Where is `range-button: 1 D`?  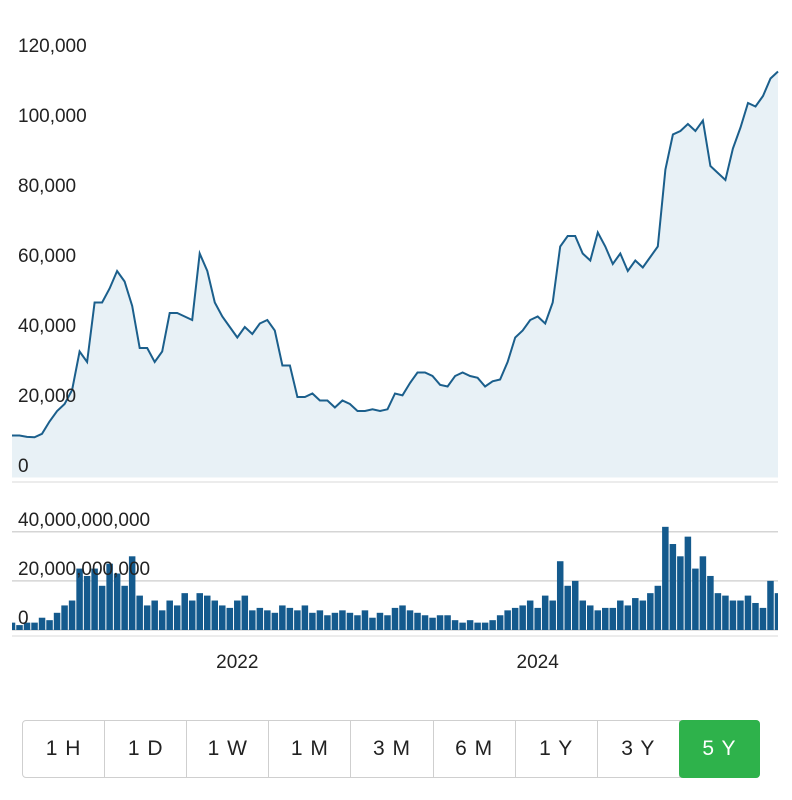
range-button: 1 D is located at coordinates (146, 749).